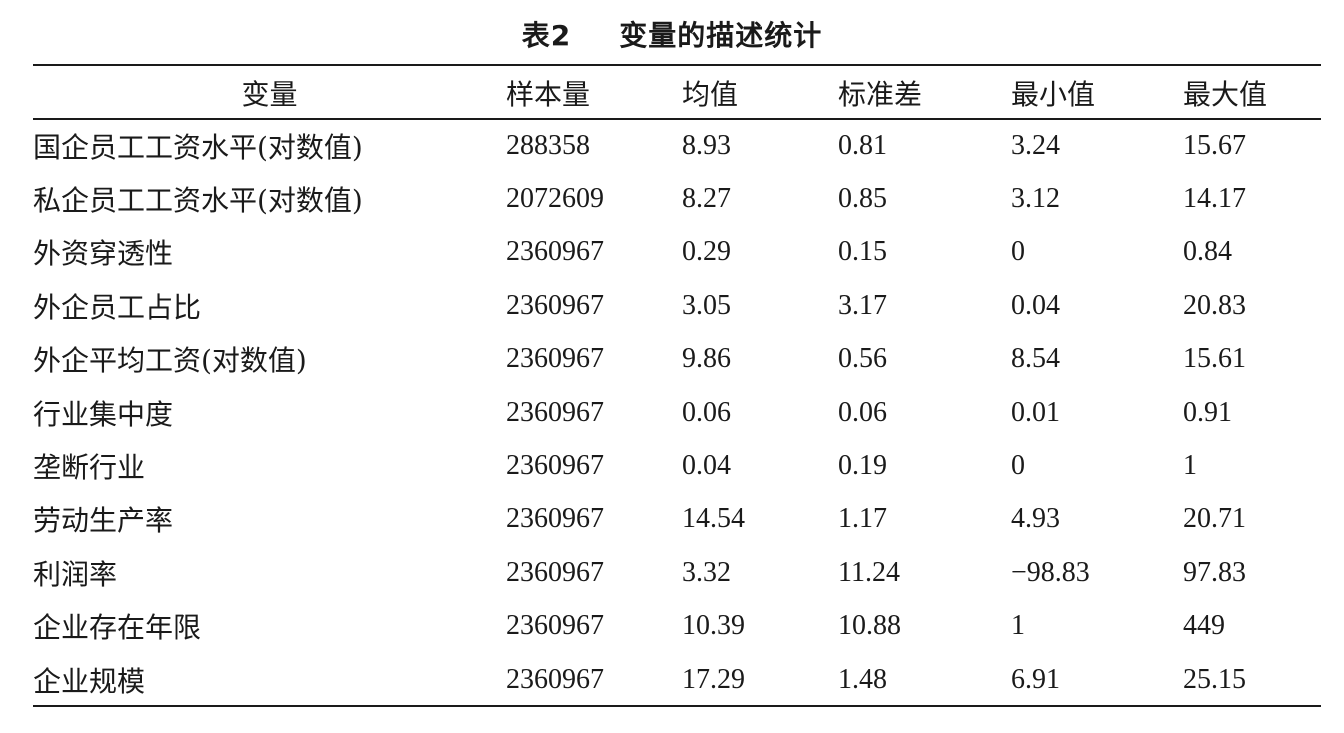 The width and height of the screenshot is (1344, 733). I want to click on variable-name-cell: 利润率, so click(75, 574).